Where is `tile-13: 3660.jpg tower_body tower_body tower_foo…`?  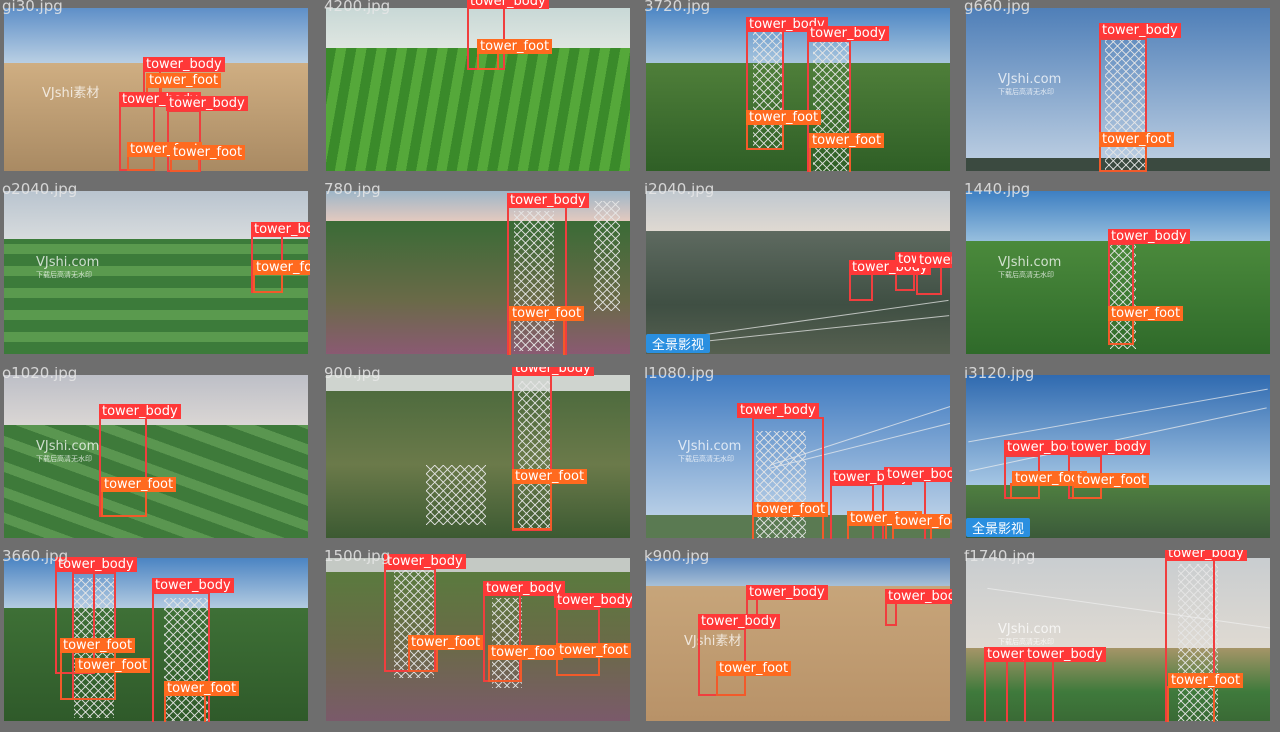
tile-13: 3660.jpg tower_body tower_body tower_foo… is located at coordinates (155, 636).